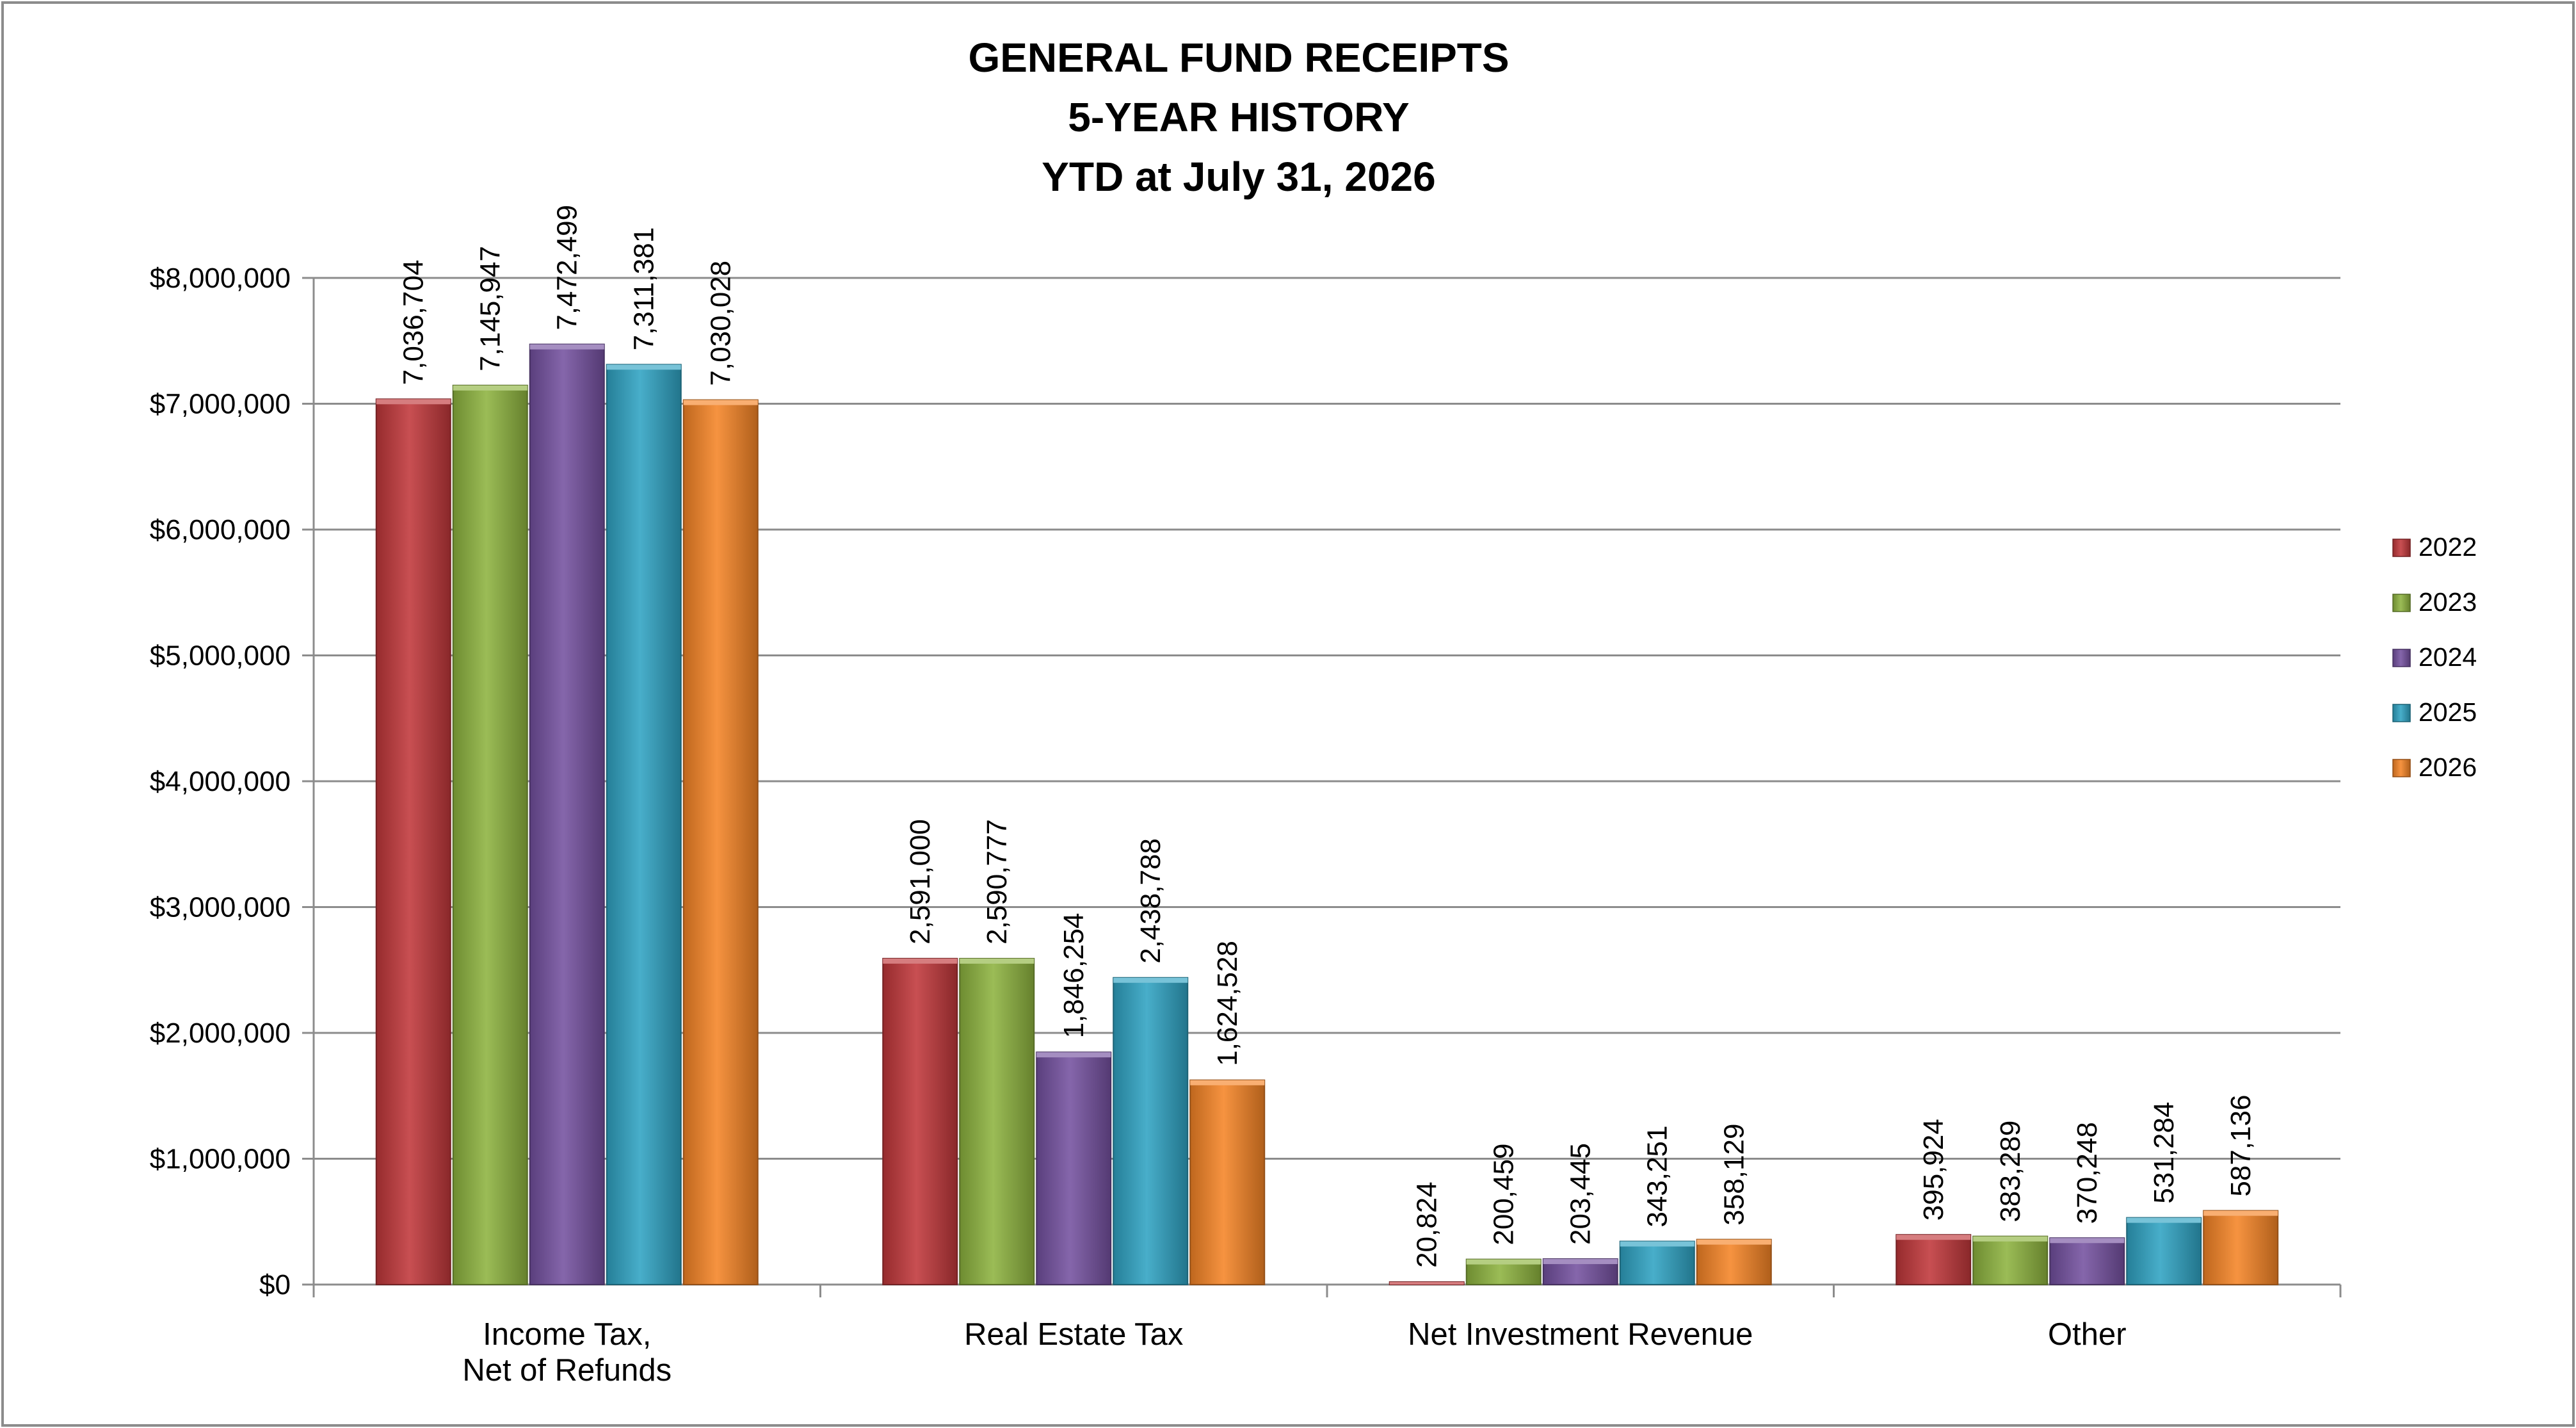 This screenshot has width=2576, height=1428. What do you see at coordinates (2087, 1334) in the screenshot?
I see `x-category-label: Other` at bounding box center [2087, 1334].